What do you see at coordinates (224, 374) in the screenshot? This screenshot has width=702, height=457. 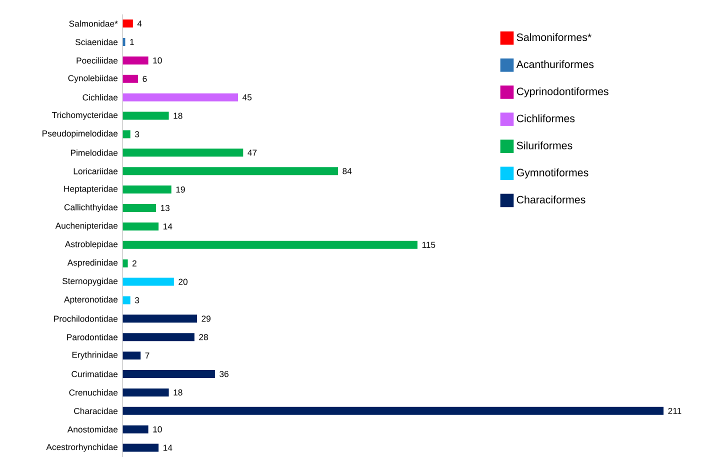 I see `data-label: 36` at bounding box center [224, 374].